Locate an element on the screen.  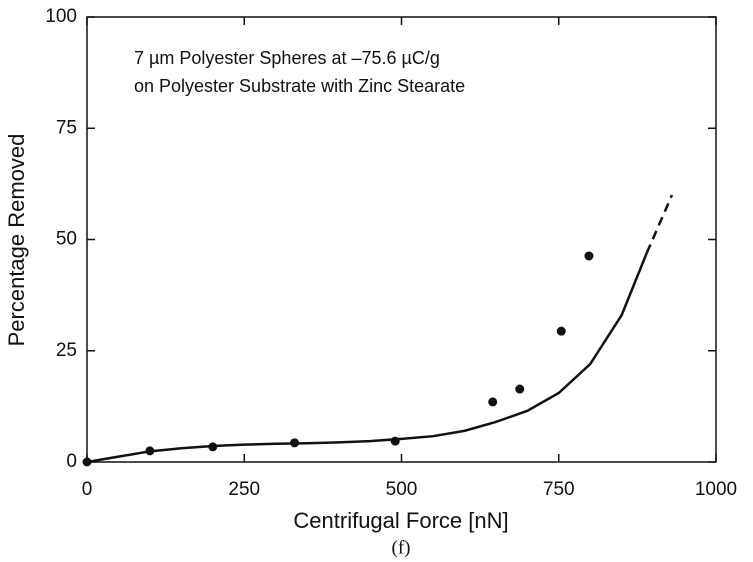
annotation: 7 µm Polyester Spheres at –75.6 µC/g is located at coordinates (287, 58).